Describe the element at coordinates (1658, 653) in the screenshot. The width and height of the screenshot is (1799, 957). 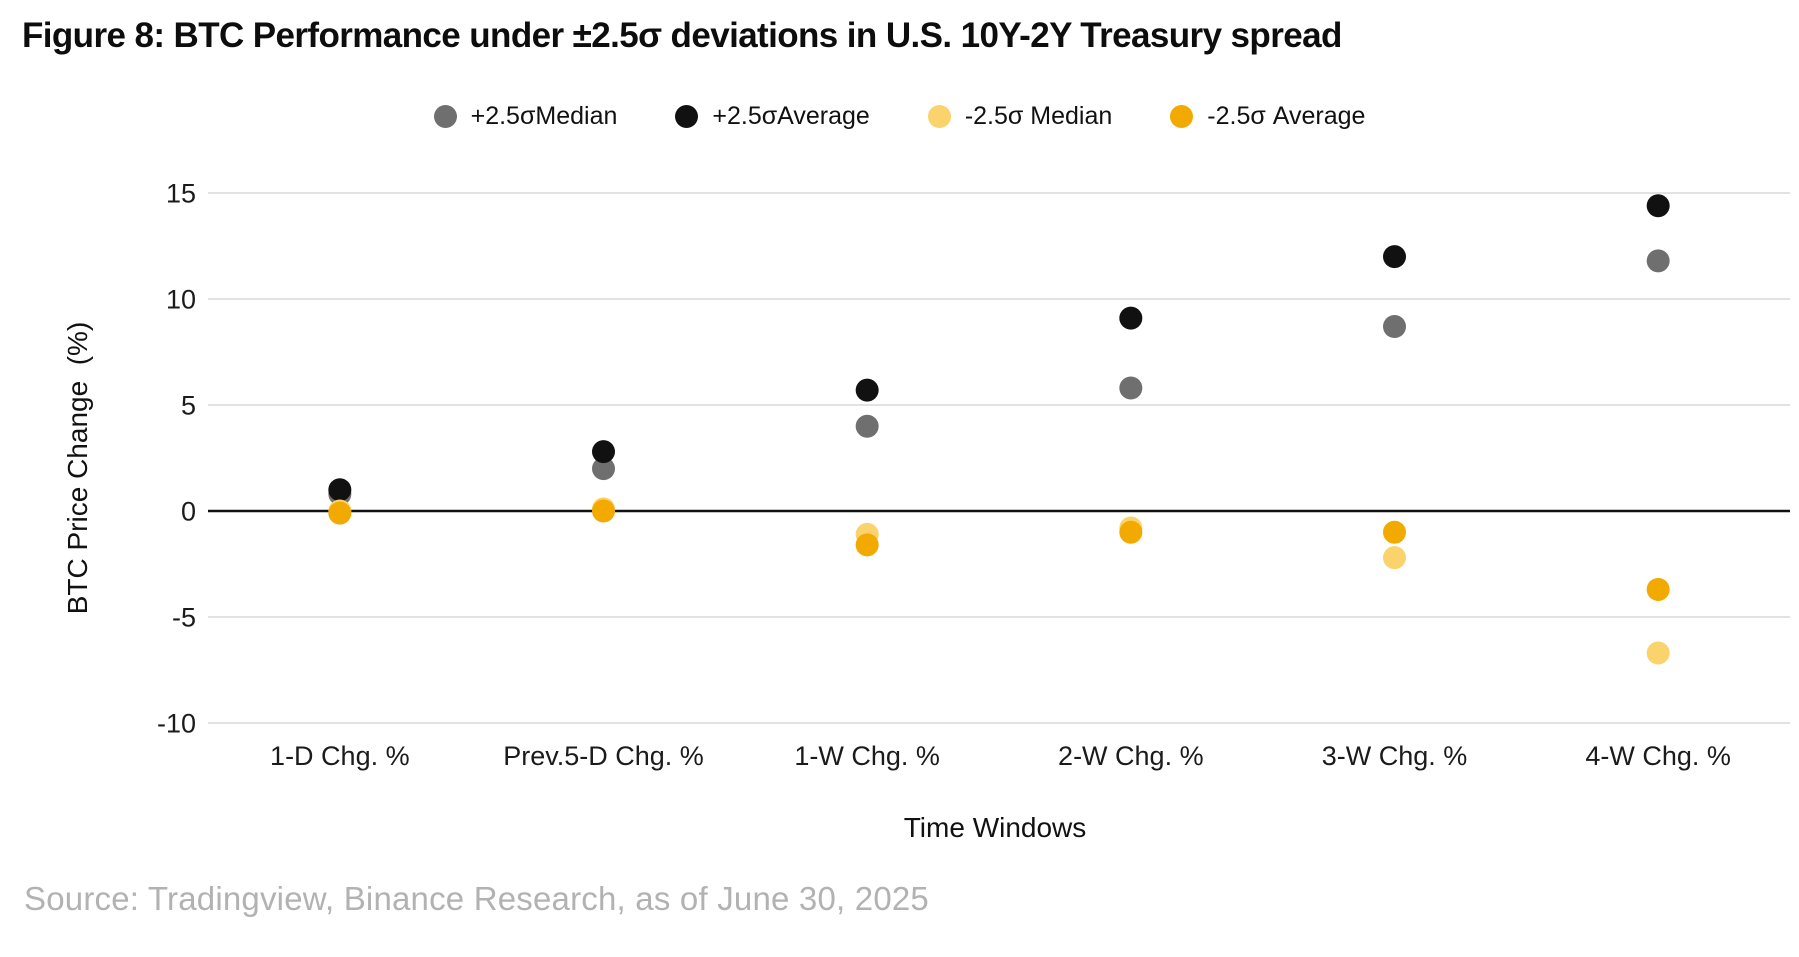
I see `dot-s2-c5` at that location.